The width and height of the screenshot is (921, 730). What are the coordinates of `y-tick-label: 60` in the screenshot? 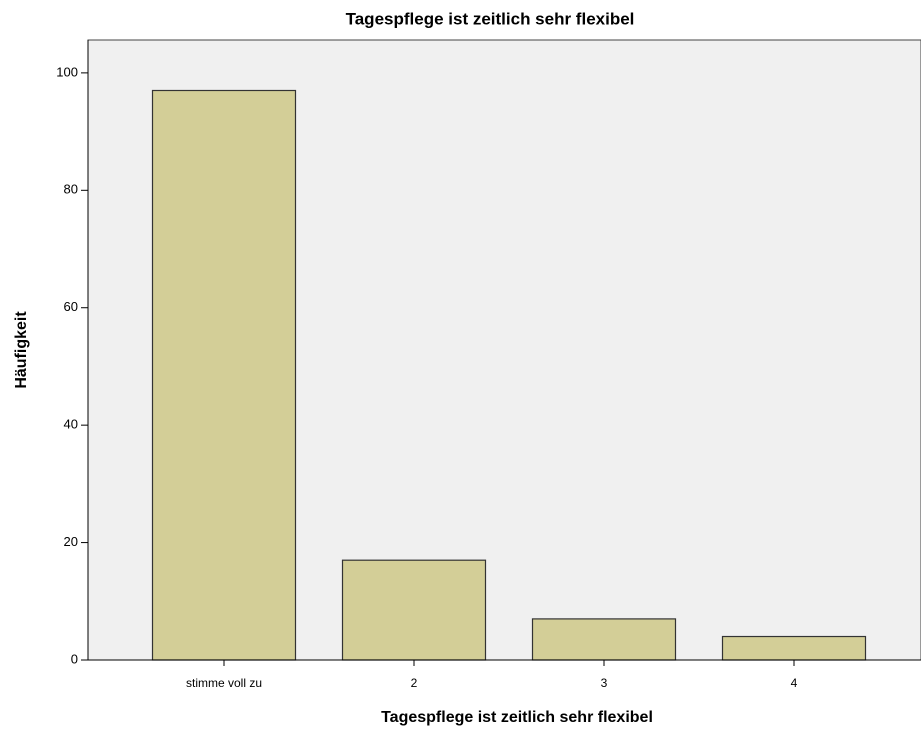 It's located at (71, 306).